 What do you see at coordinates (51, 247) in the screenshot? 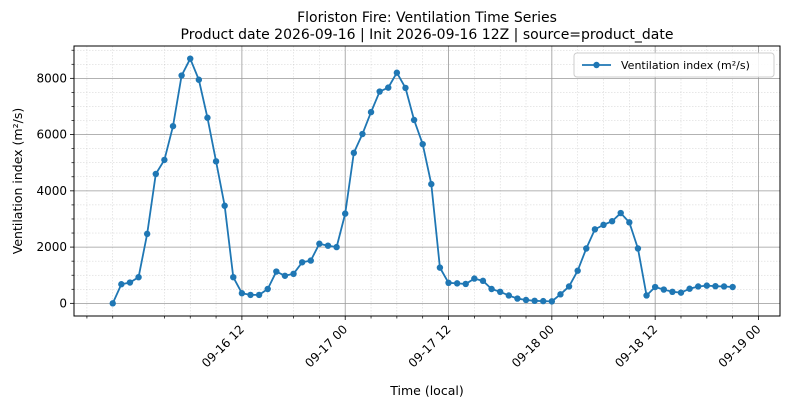
I see `y-tick-label: 2000` at bounding box center [51, 247].